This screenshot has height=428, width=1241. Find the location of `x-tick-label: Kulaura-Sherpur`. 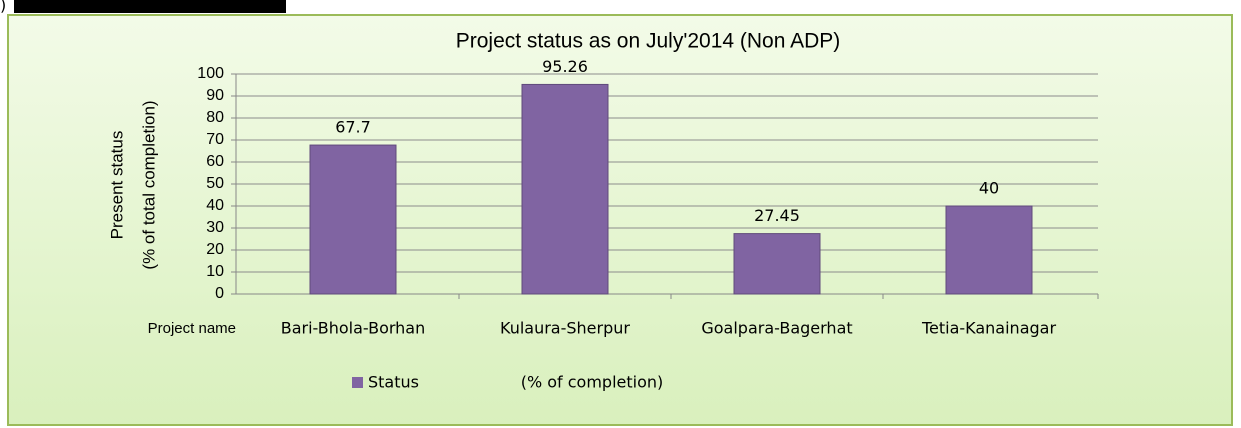

x-tick-label: Kulaura-Sherpur is located at coordinates (565, 328).